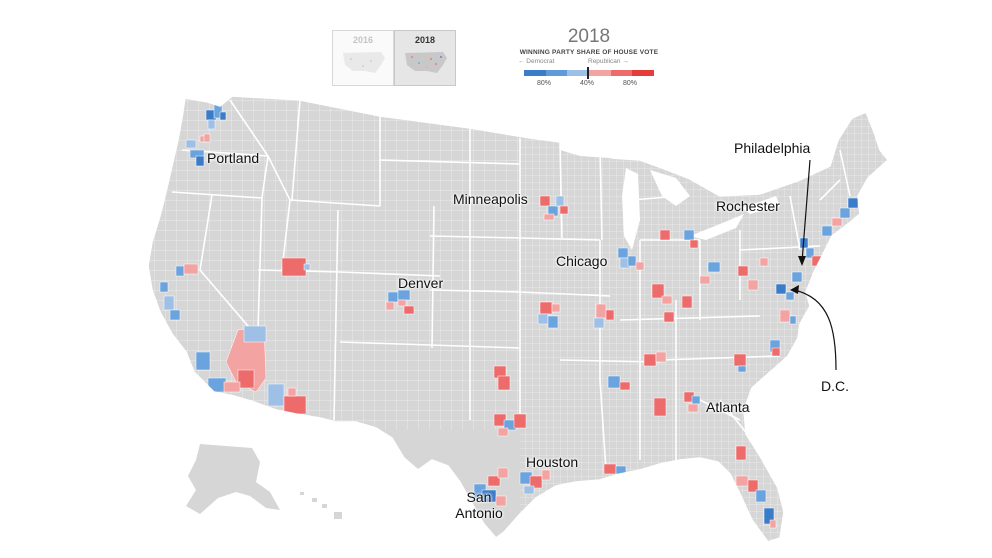 The image size is (992, 558). Describe the element at coordinates (364, 62) in the screenshot. I see `mini-map-2016-icon` at that location.